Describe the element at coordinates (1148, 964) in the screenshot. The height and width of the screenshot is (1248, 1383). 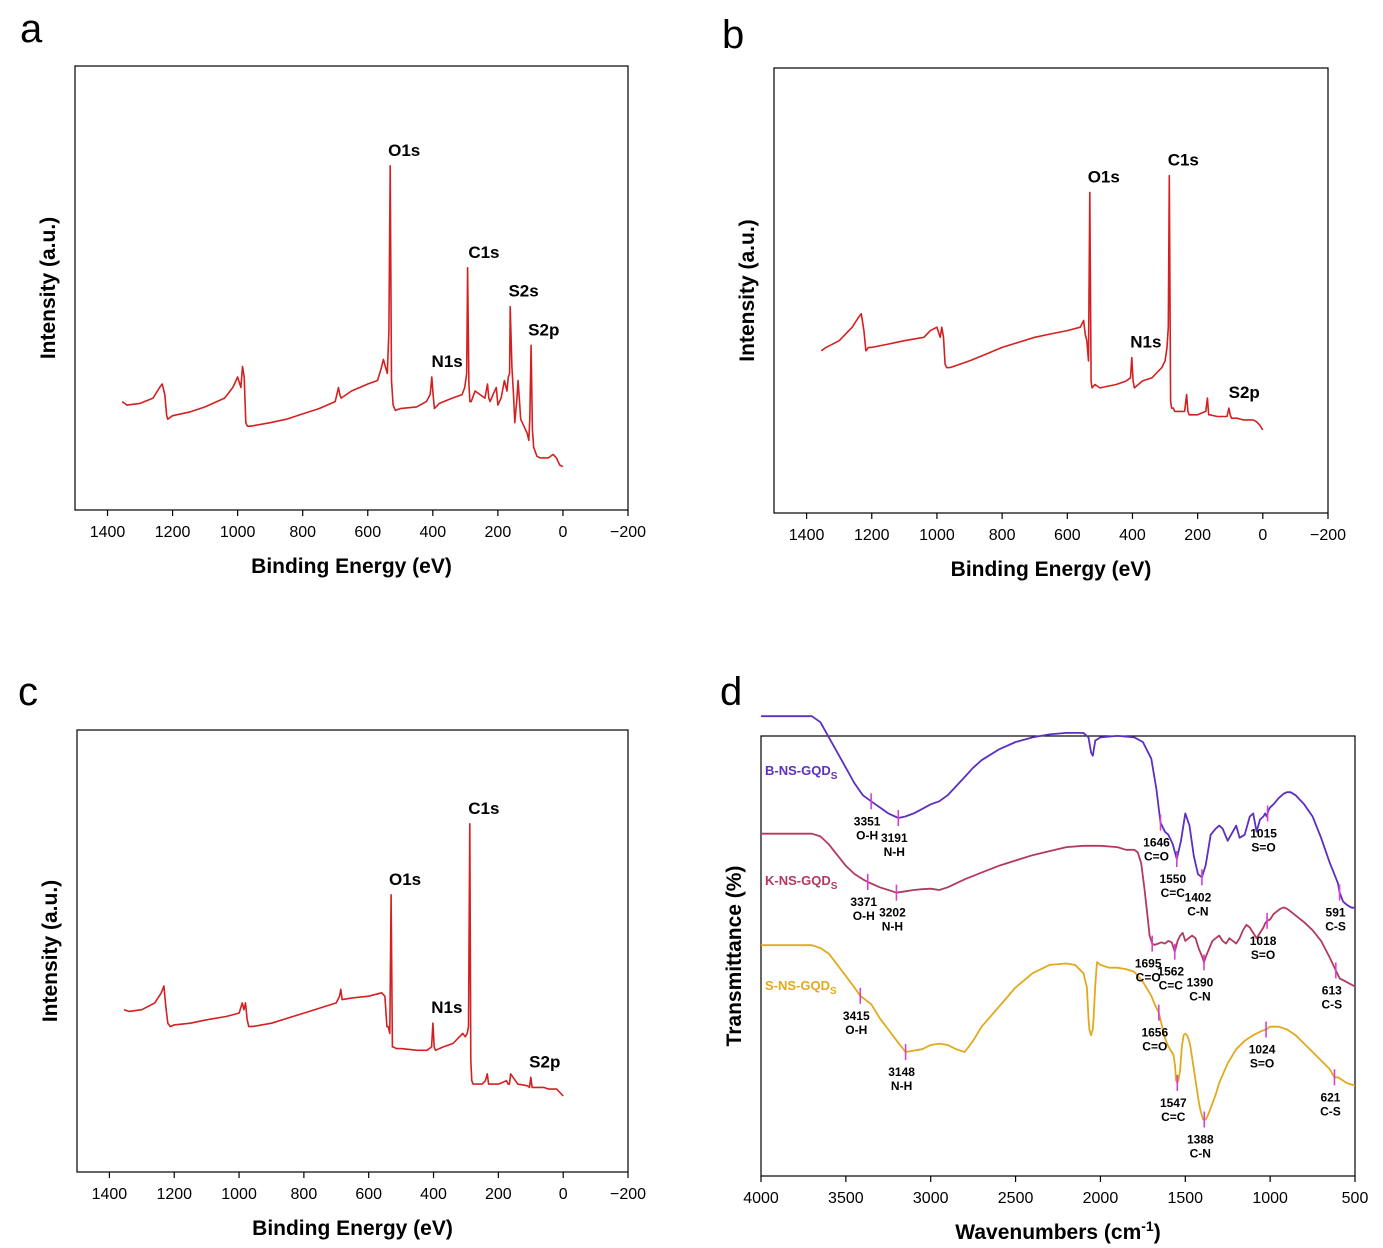
I see `peak-wavenumber: 1695` at that location.